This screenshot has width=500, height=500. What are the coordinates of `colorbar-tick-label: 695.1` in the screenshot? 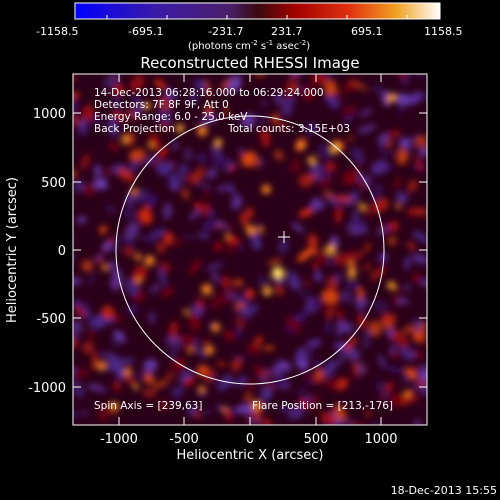 It's located at (367, 31).